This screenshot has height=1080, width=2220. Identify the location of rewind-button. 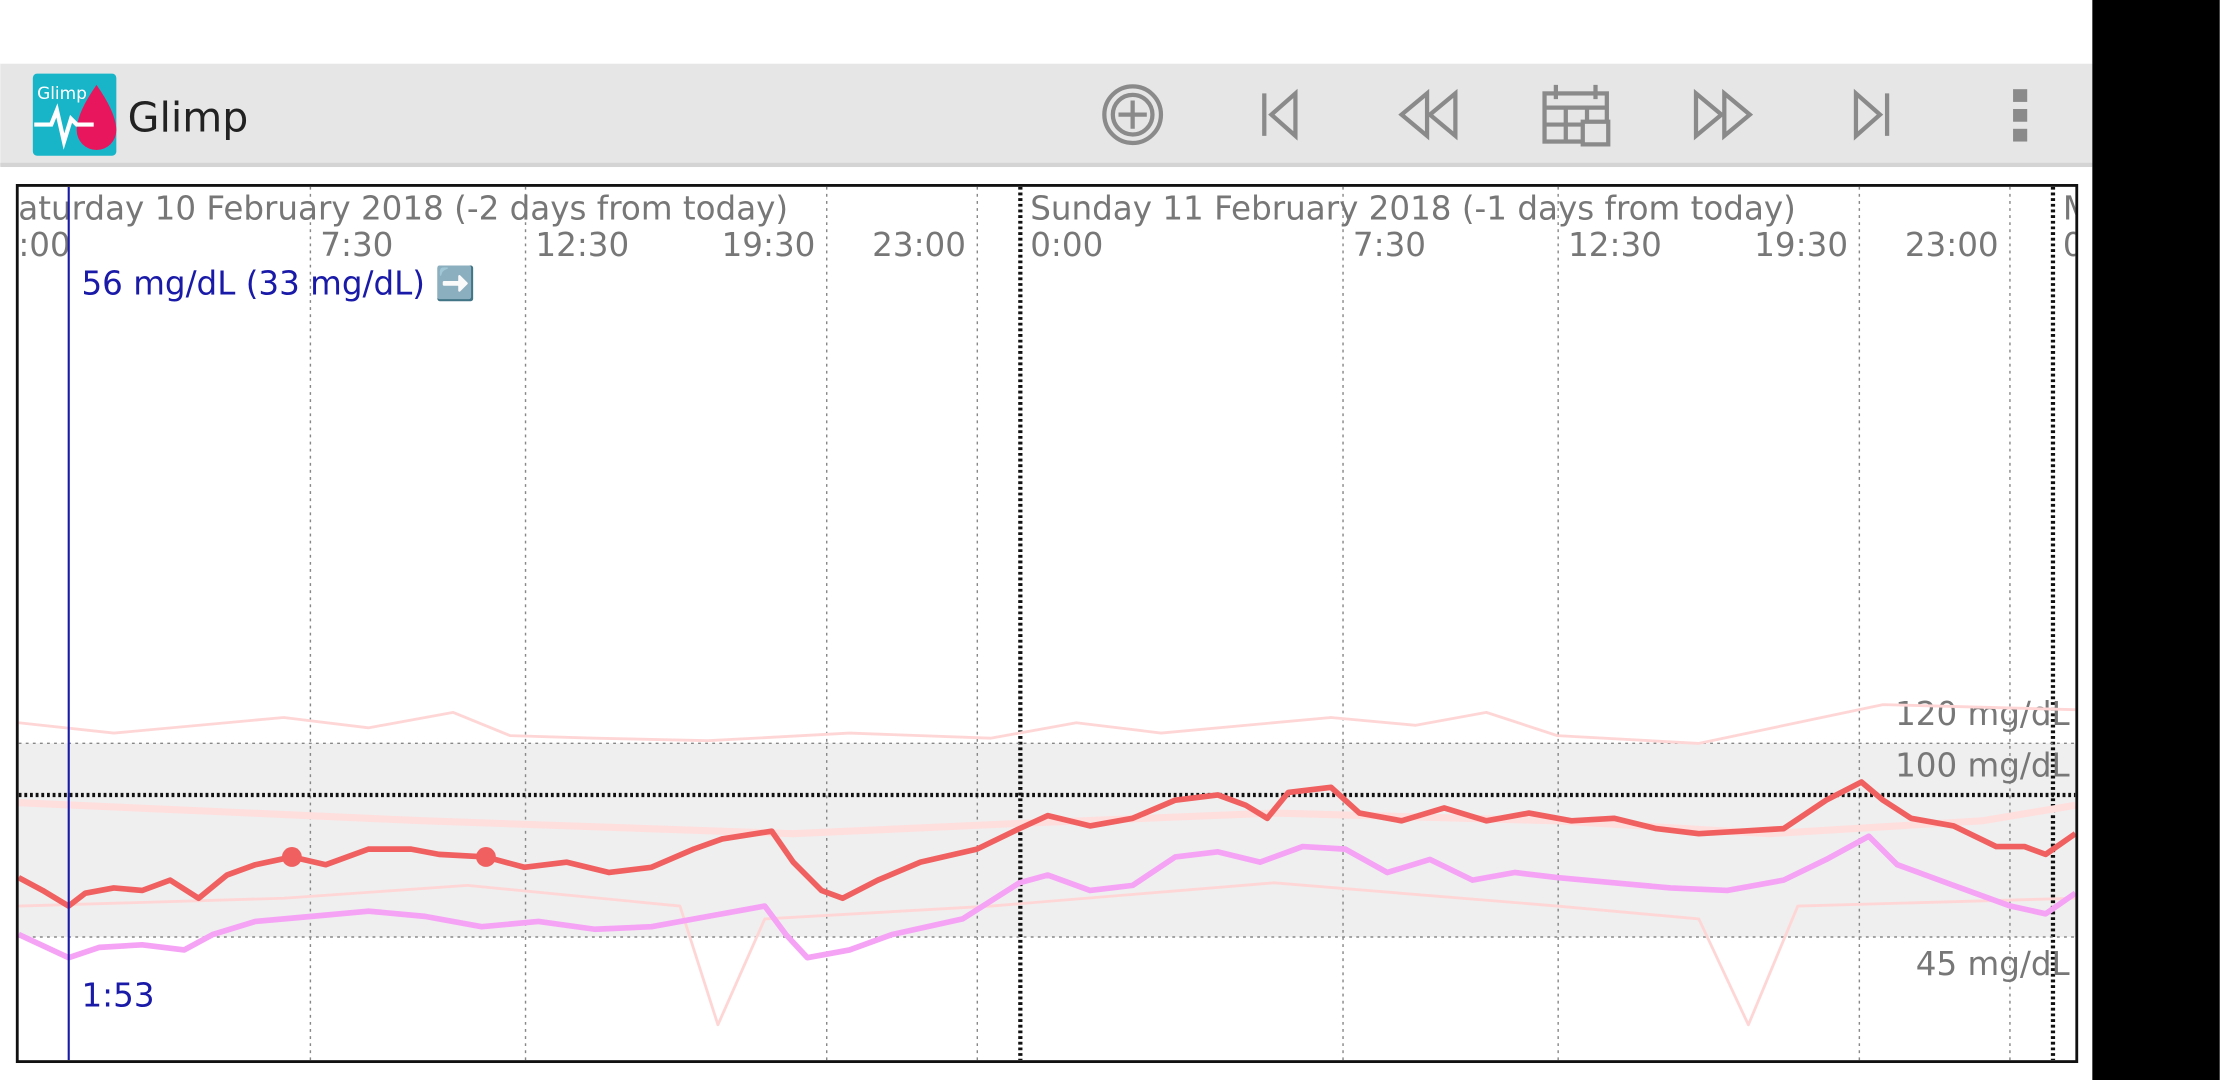
(1428, 114).